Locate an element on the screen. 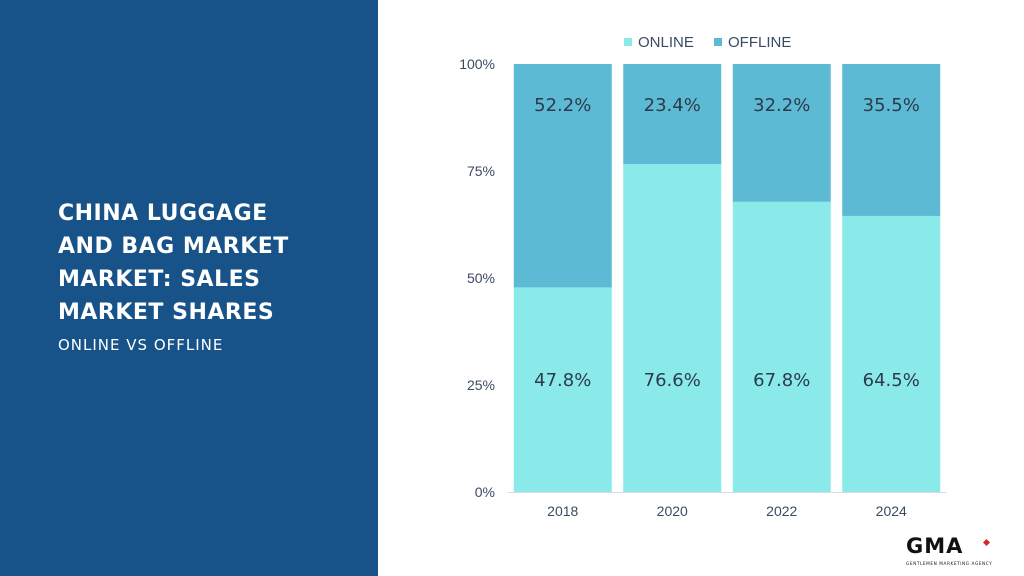  bar-offline-2020 is located at coordinates (672, 114).